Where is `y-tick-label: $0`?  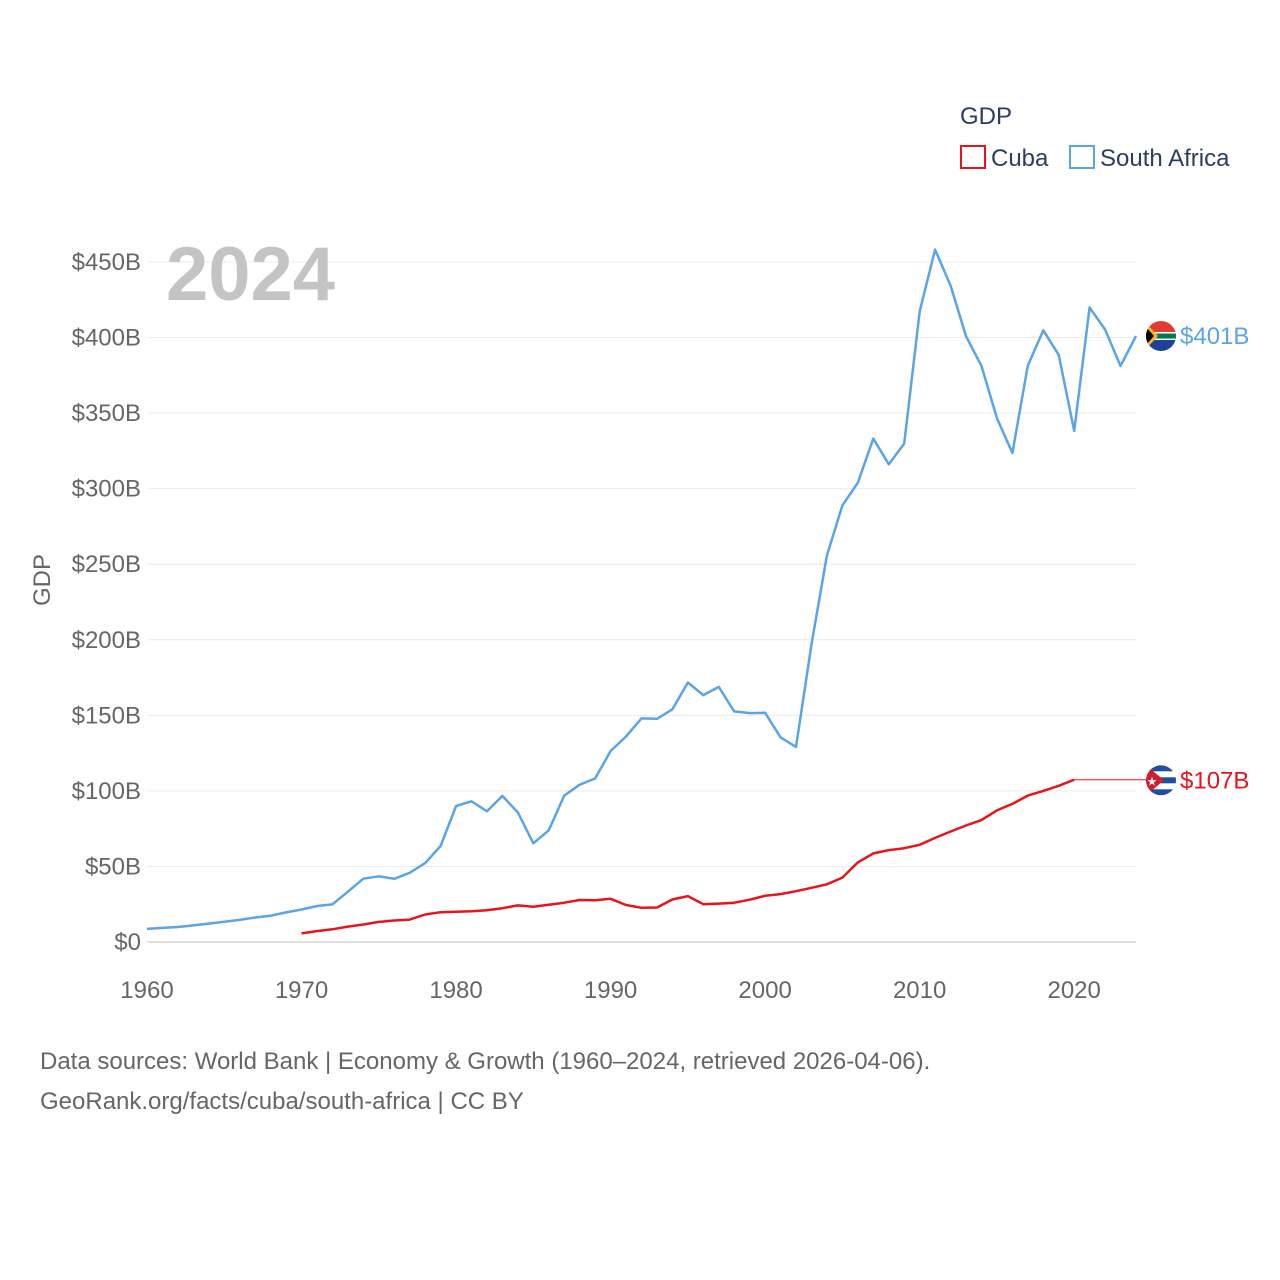 y-tick-label: $0 is located at coordinates (127, 942).